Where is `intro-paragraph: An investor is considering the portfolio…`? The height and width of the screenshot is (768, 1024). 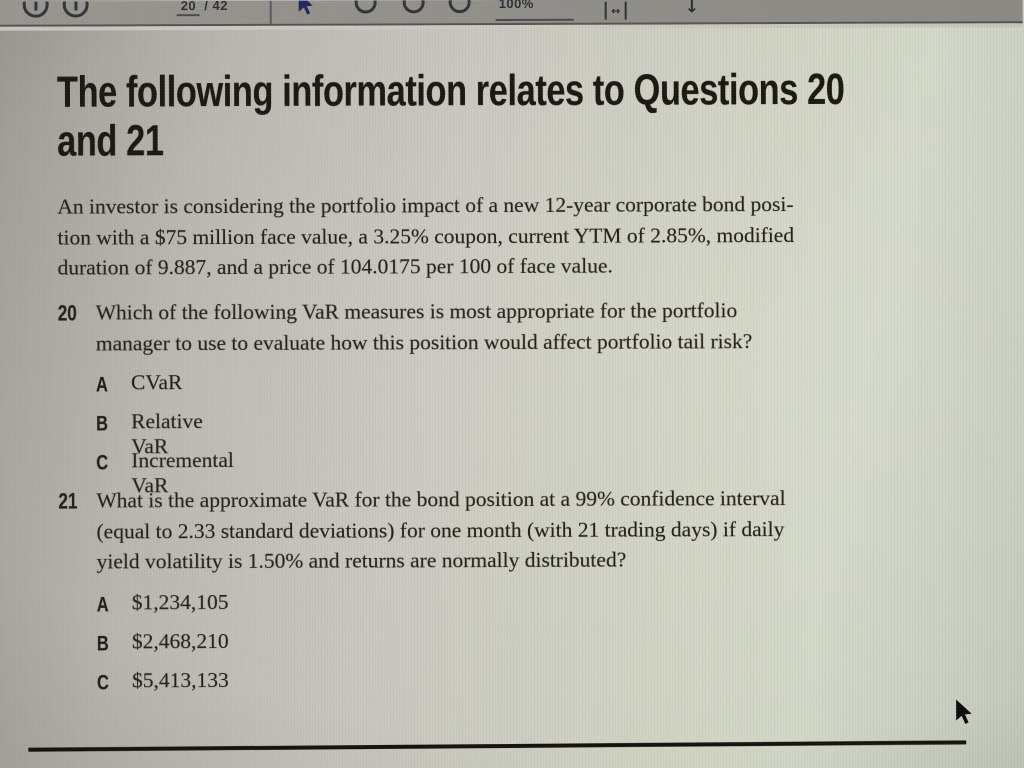 intro-paragraph: An investor is considering the portfolio… is located at coordinates (507, 235).